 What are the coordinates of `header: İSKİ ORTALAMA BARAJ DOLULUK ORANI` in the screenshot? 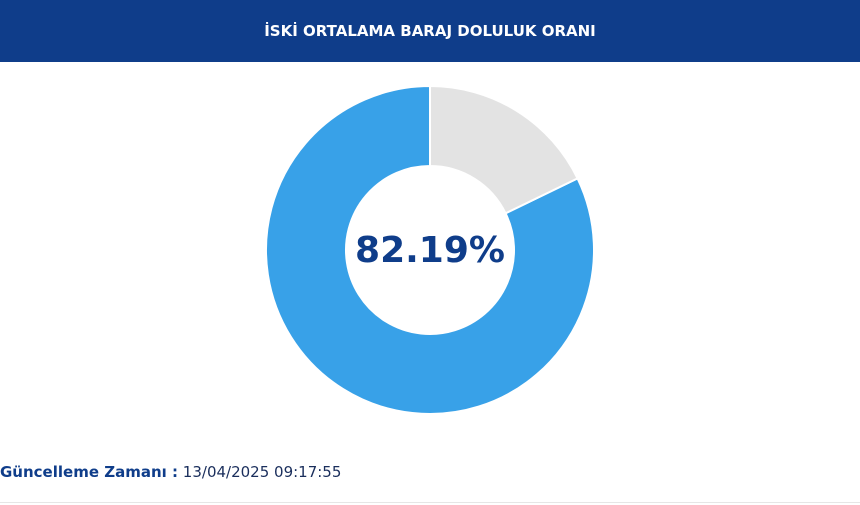 It's located at (430, 31).